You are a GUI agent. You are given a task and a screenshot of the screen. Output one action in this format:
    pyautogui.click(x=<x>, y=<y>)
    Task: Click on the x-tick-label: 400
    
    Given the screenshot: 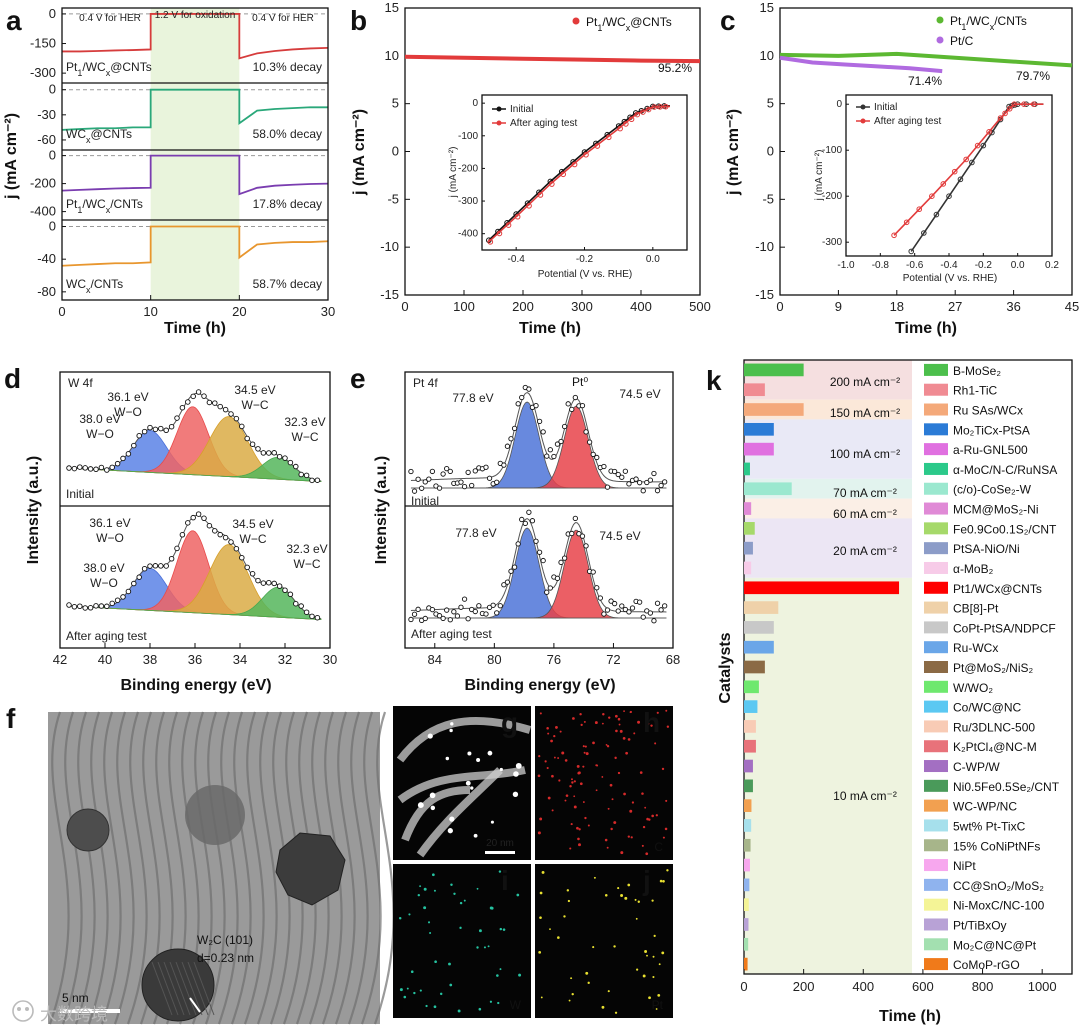 What is the action you would take?
    pyautogui.click(x=863, y=986)
    